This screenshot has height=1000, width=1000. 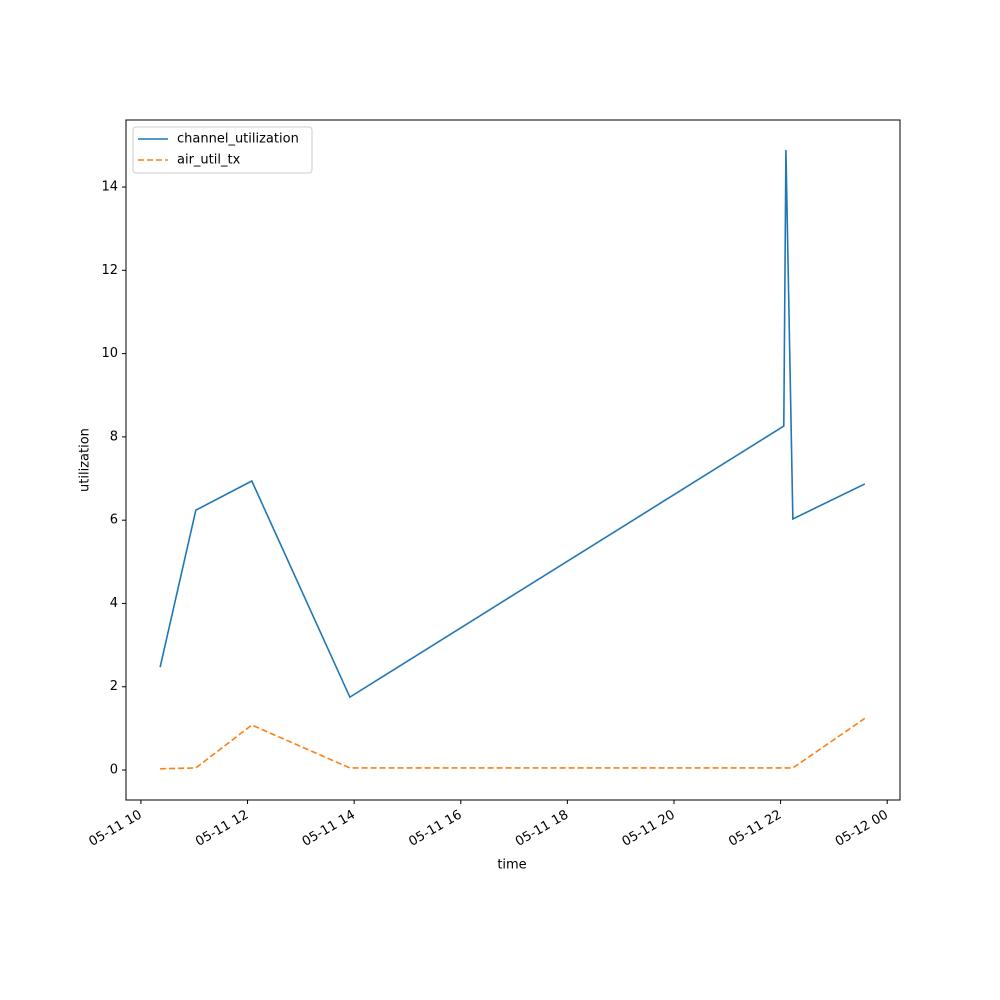 I want to click on x-axis-label: time, so click(x=511, y=865).